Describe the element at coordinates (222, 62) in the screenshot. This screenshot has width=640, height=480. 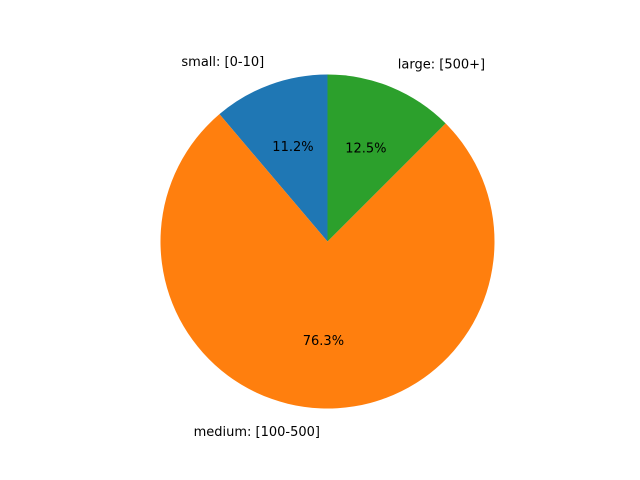
I see `pie-category-label-0: small: [0-10]` at that location.